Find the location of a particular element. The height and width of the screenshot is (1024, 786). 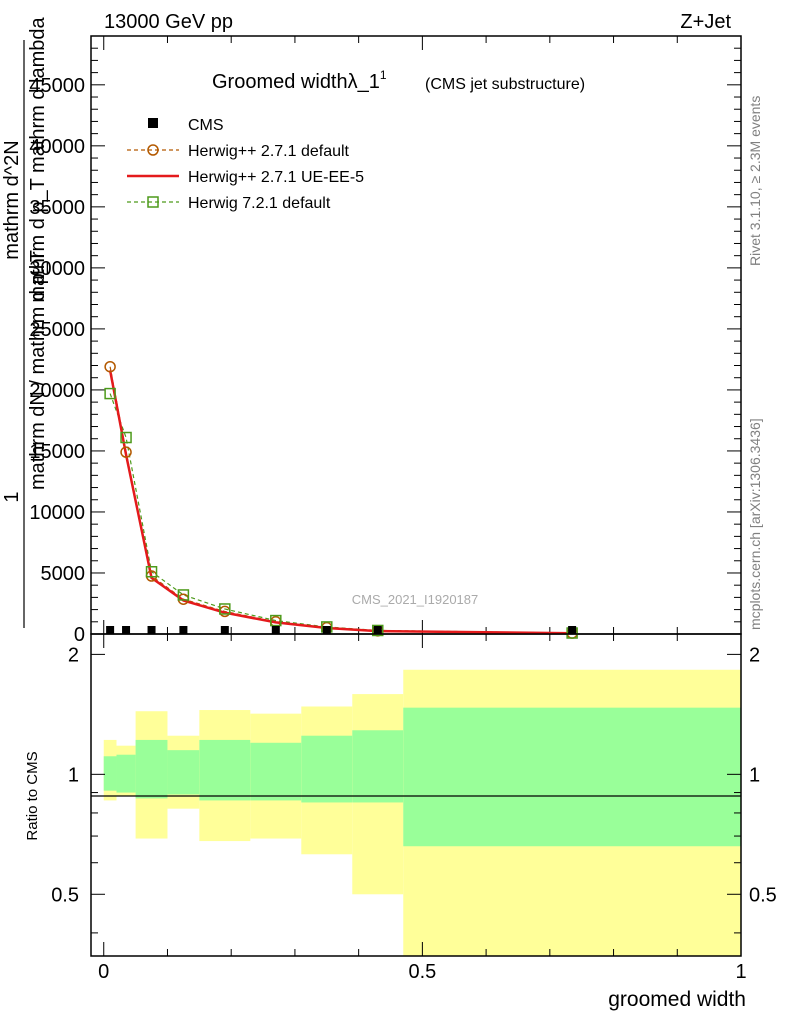

x-axis-label: groomed width is located at coordinates (677, 999).